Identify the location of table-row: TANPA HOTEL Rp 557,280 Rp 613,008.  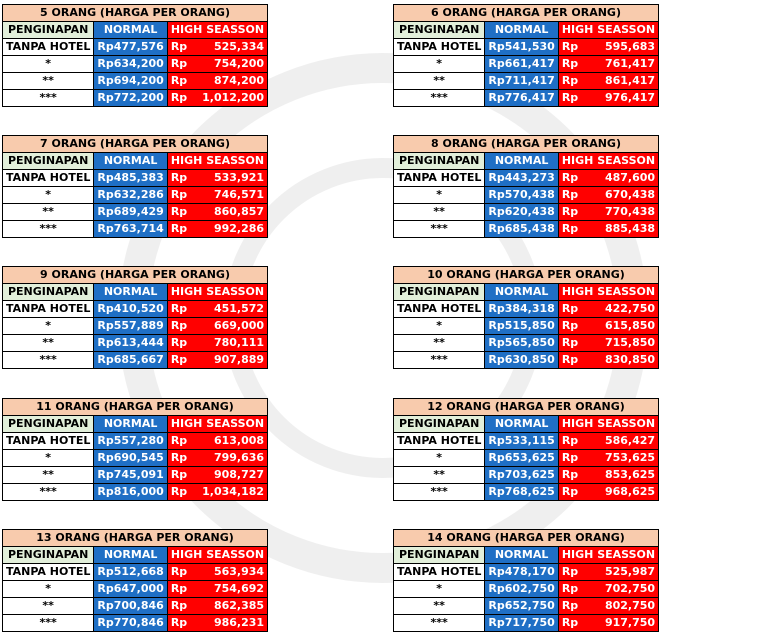
(135, 441).